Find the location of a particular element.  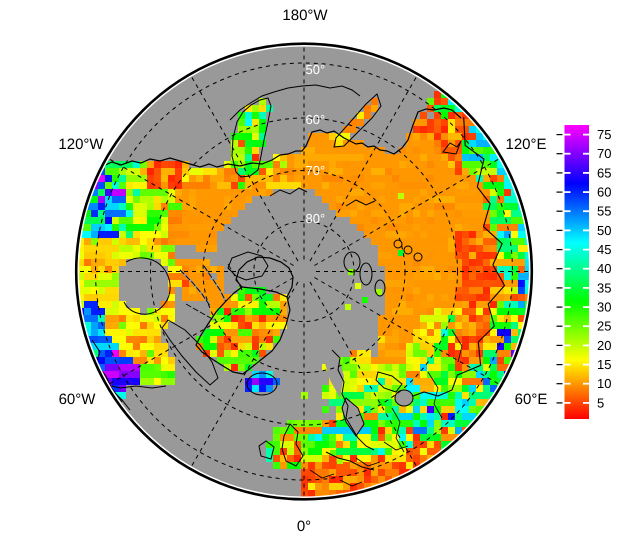

svg-text: 5 is located at coordinates (600, 402).